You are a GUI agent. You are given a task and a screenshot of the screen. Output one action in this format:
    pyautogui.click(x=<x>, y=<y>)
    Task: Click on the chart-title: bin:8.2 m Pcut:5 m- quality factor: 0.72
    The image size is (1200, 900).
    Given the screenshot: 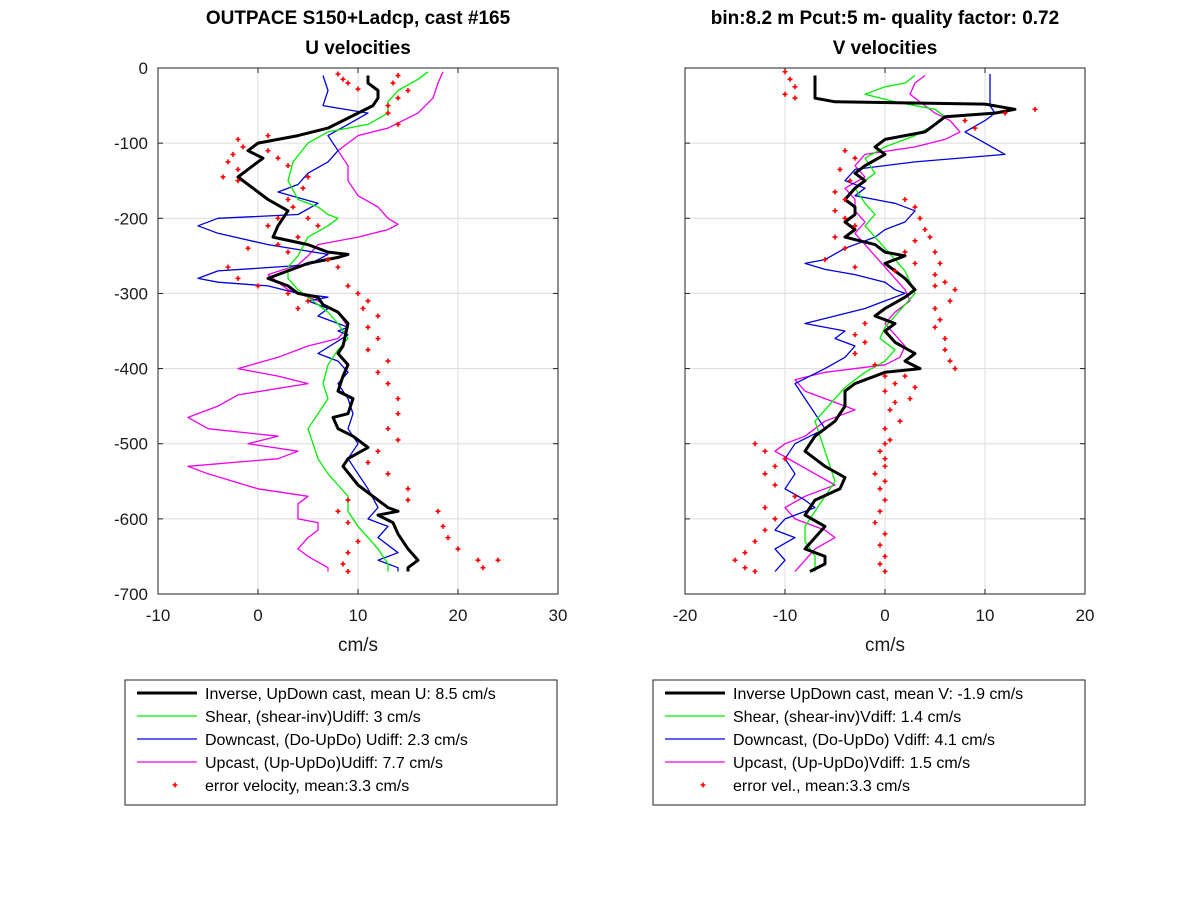 What is the action you would take?
    pyautogui.click(x=885, y=18)
    